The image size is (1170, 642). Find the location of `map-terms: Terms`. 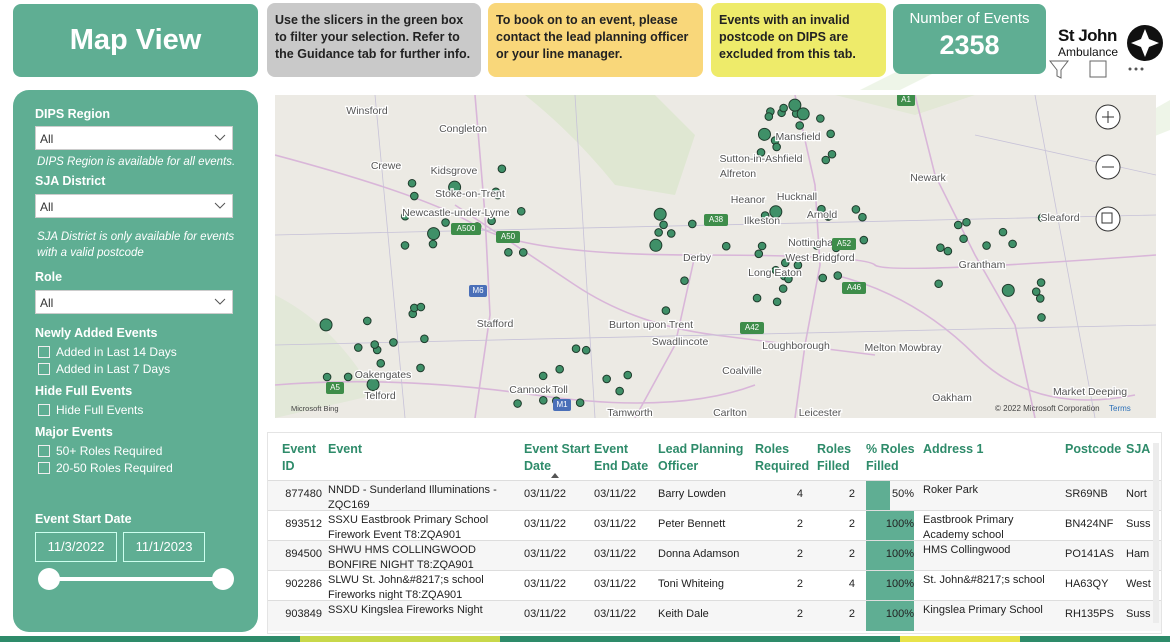

map-terms: Terms is located at coordinates (1120, 408).